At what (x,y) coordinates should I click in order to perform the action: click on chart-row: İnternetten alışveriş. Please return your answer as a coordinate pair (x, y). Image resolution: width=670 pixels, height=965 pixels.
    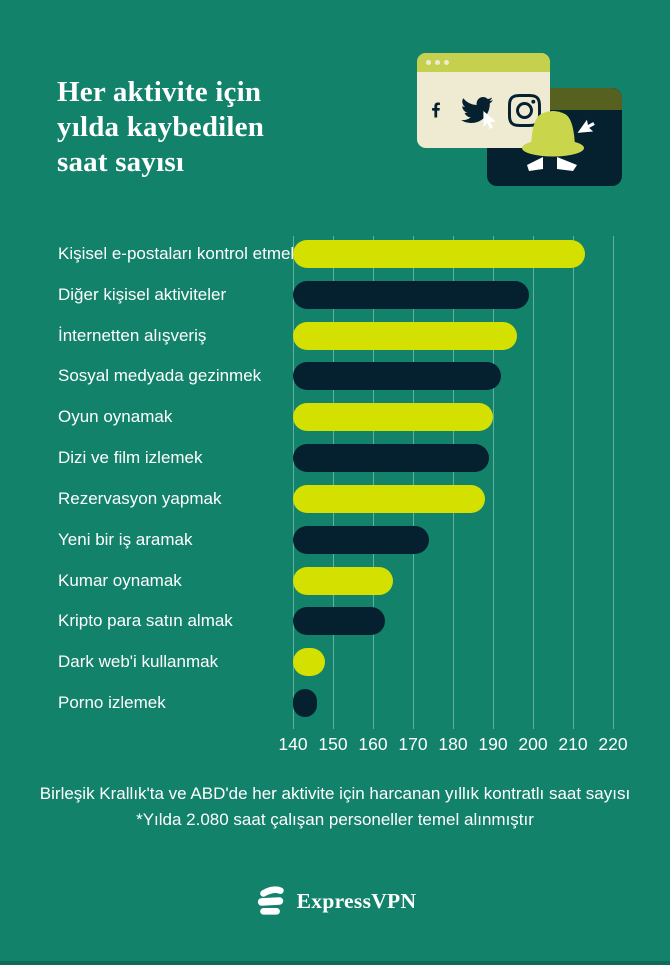
    Looking at the image, I should click on (335, 336).